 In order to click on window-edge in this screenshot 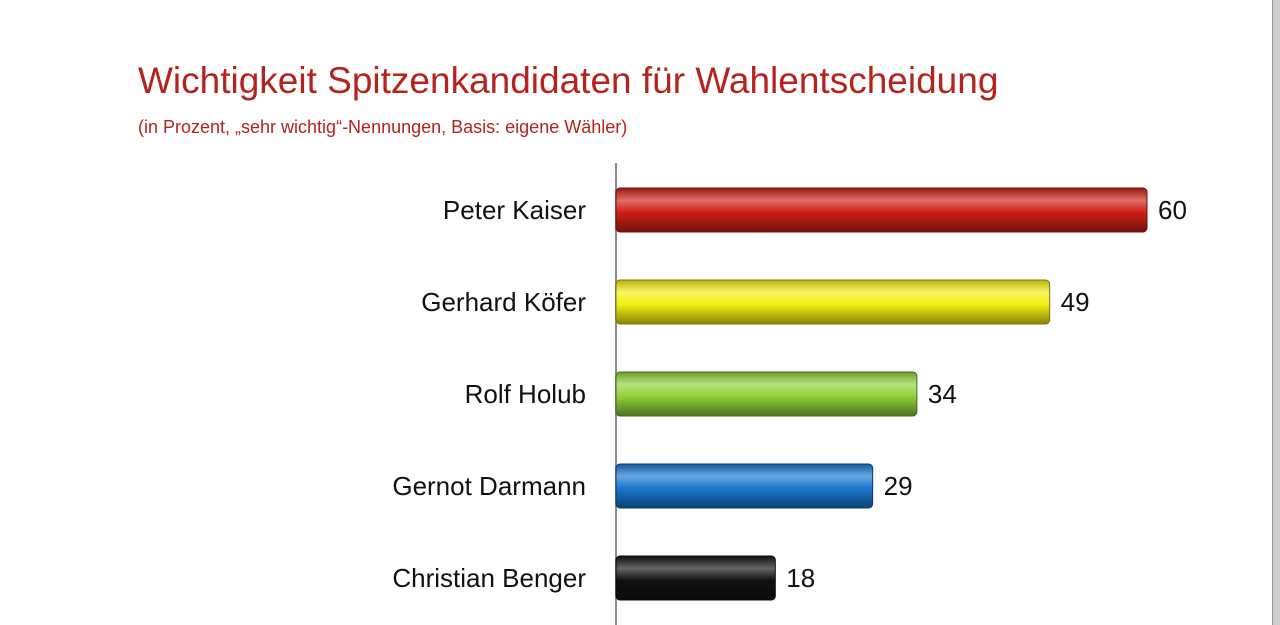, I will do `click(1276, 312)`.